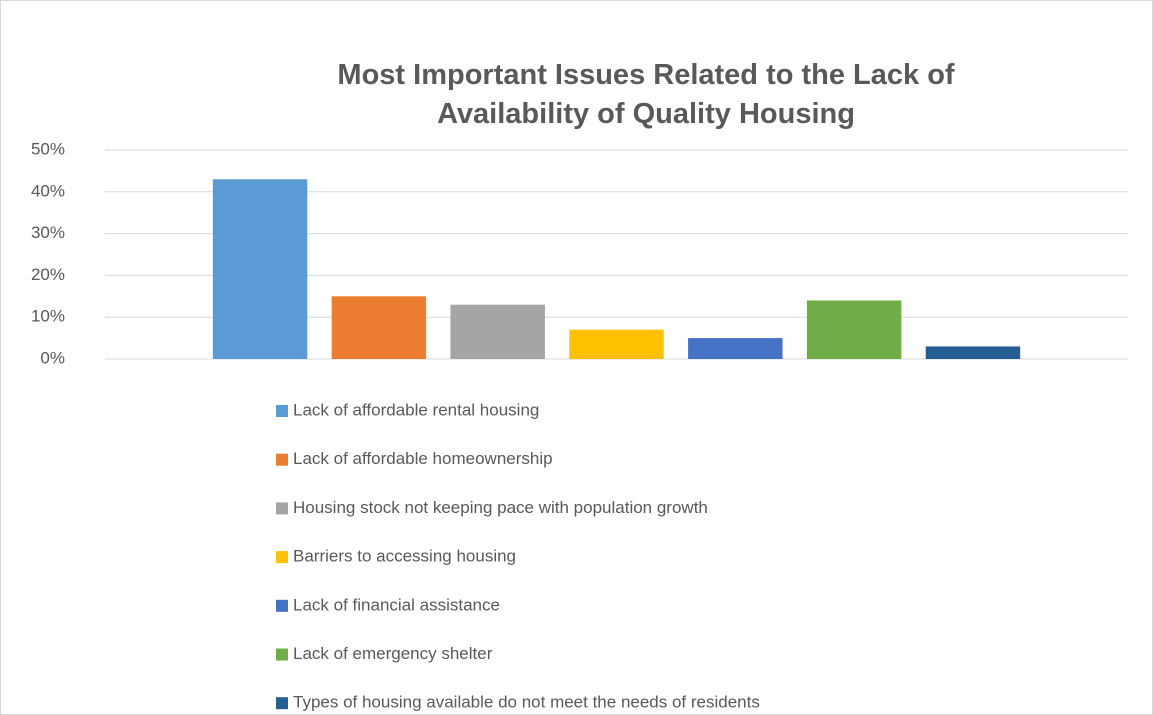 The image size is (1153, 715). I want to click on legend-label: Barriers to accessing housing, so click(404, 556).